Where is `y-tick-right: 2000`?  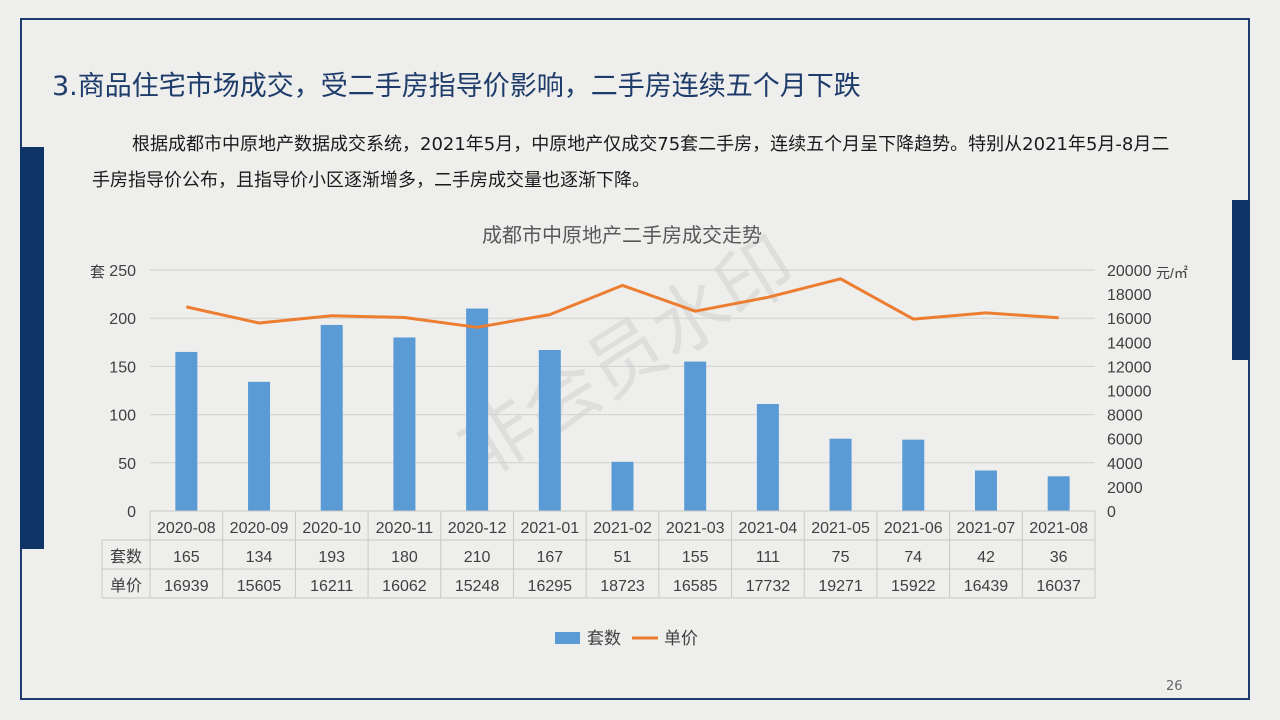 y-tick-right: 2000 is located at coordinates (1125, 488).